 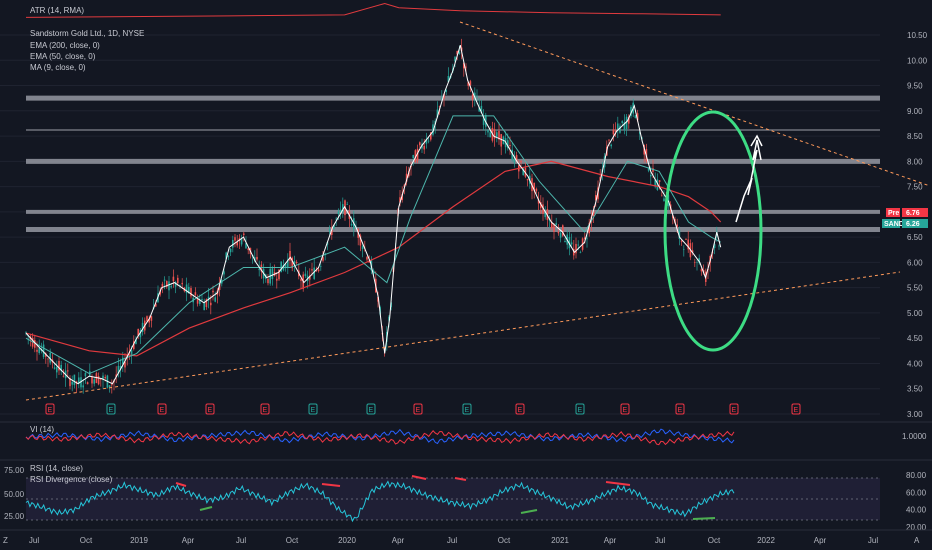 What do you see at coordinates (65, 45) in the screenshot?
I see `ema200-legend: EMA (200, close, 0)` at bounding box center [65, 45].